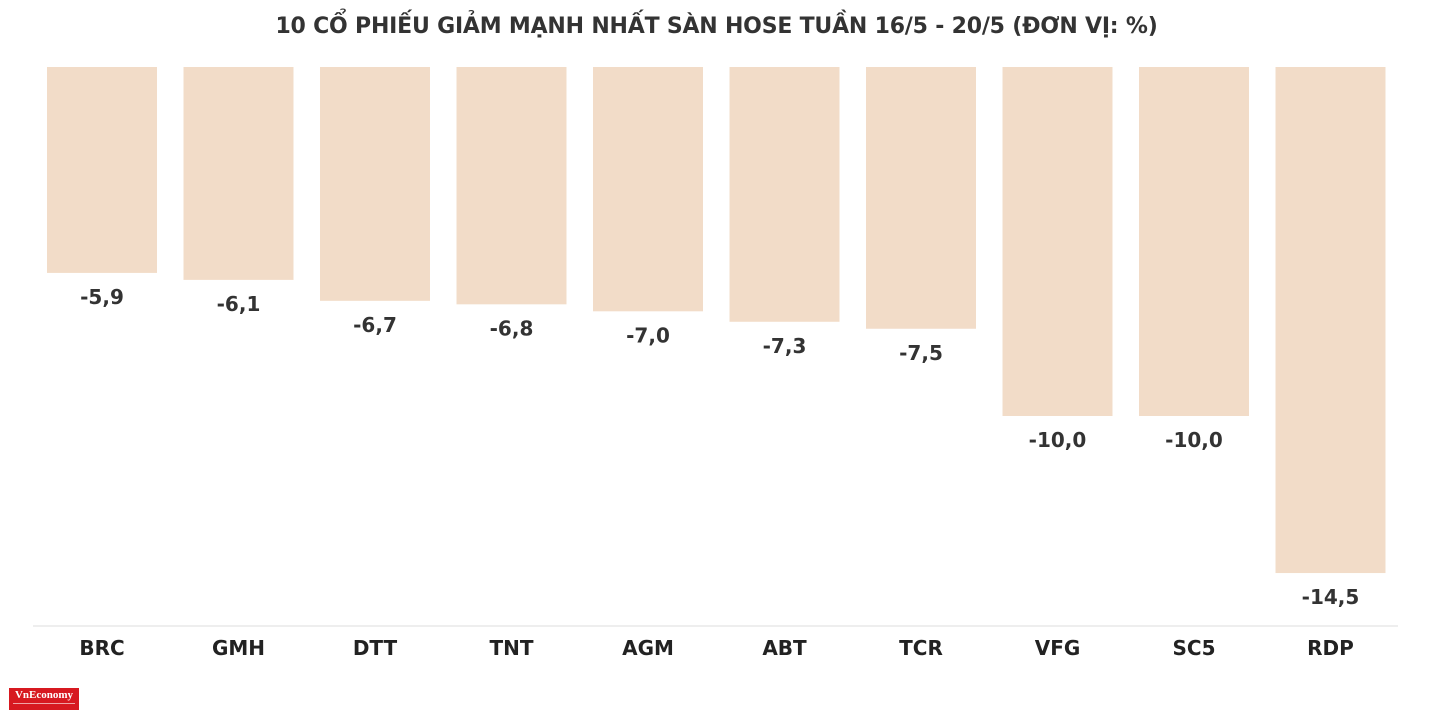 This screenshot has height=727, width=1433. What do you see at coordinates (648, 189) in the screenshot?
I see `bar-agm` at bounding box center [648, 189].